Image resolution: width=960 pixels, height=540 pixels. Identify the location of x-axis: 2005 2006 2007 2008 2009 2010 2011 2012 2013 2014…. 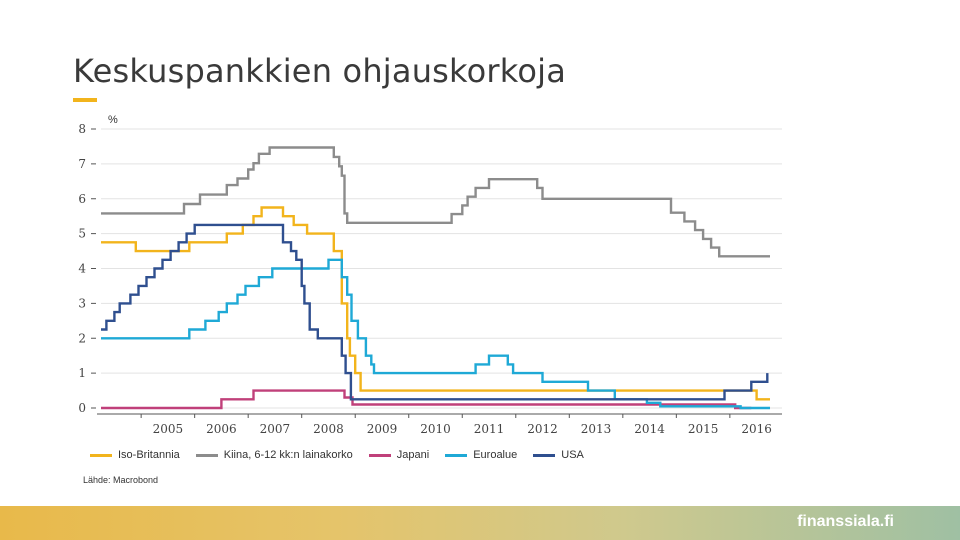
(439, 424).